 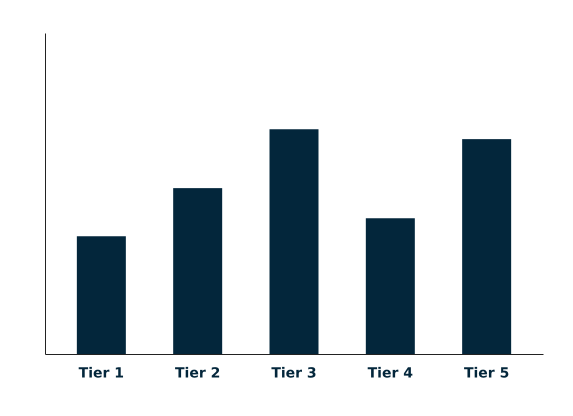 I want to click on x-tick-label: Tier 5, so click(x=487, y=374).